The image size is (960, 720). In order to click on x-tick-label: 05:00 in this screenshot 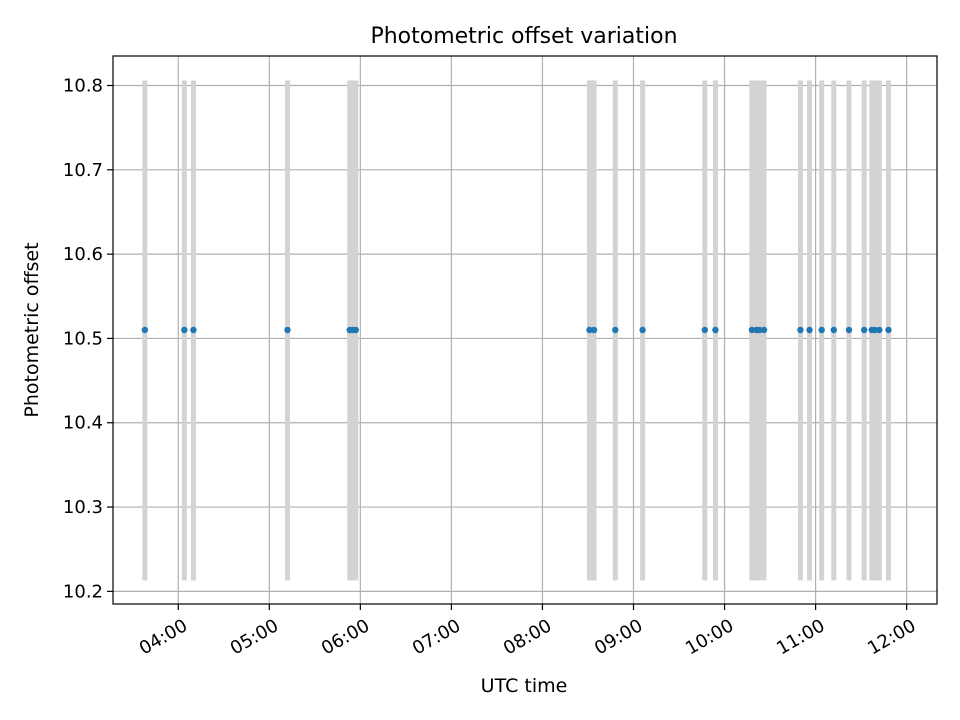, I will do `click(254, 637)`.